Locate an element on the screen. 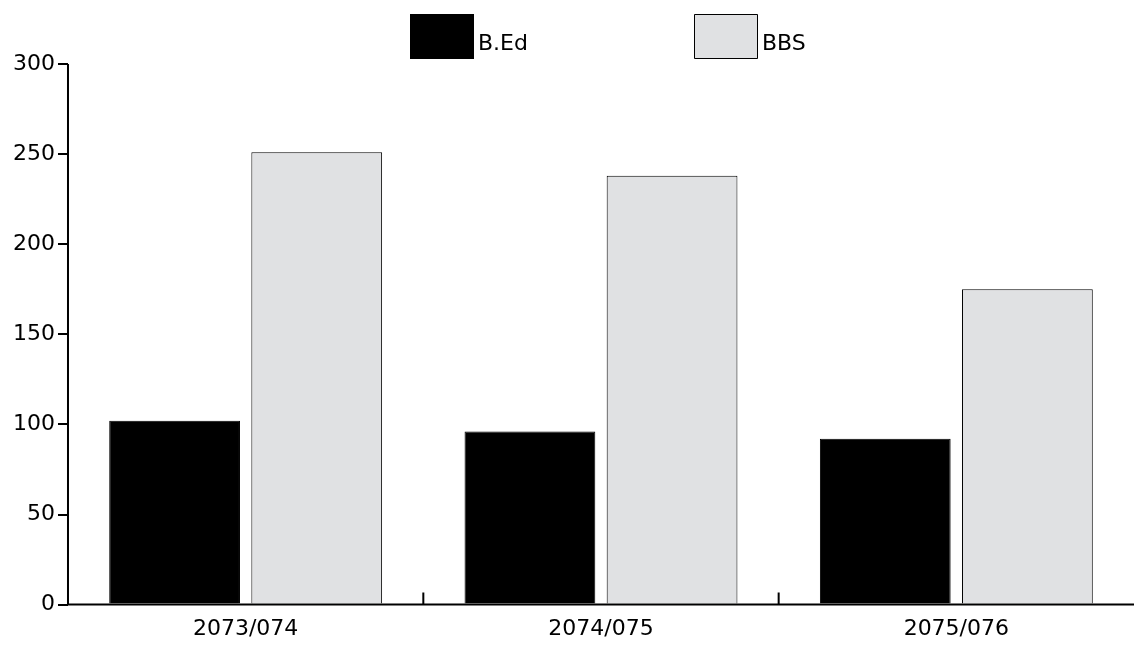 The height and width of the screenshot is (655, 1136). y-tick-label: 0 is located at coordinates (47, 603).